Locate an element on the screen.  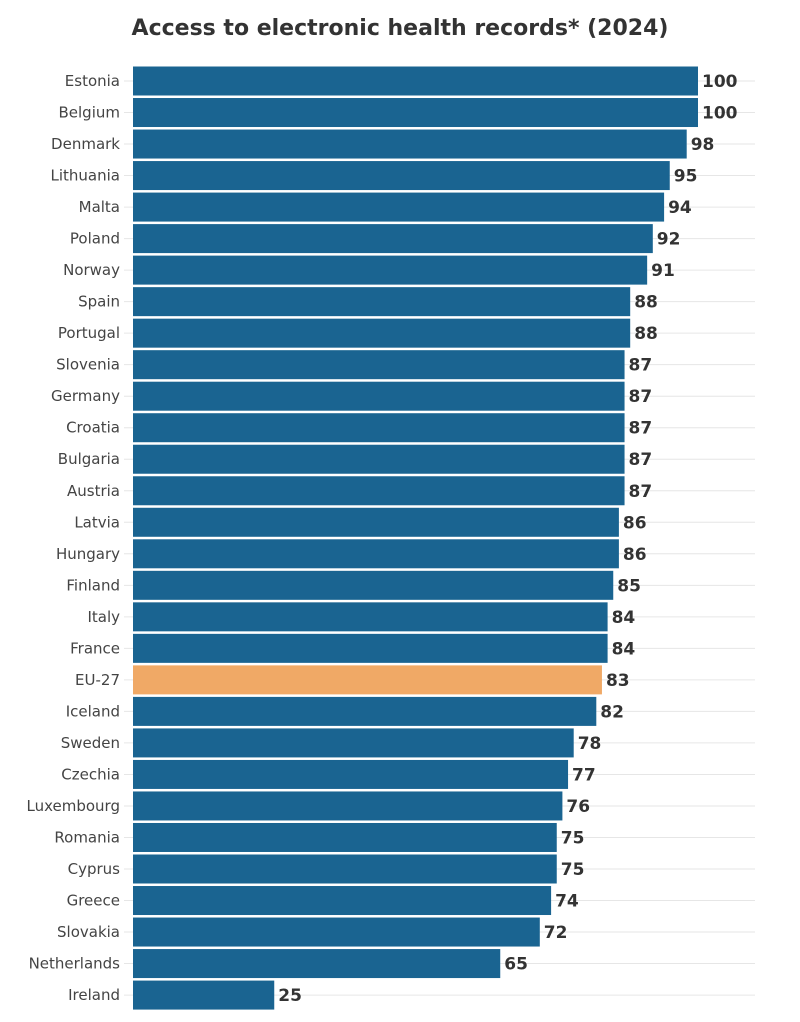
category-label: Poland is located at coordinates (95, 239).